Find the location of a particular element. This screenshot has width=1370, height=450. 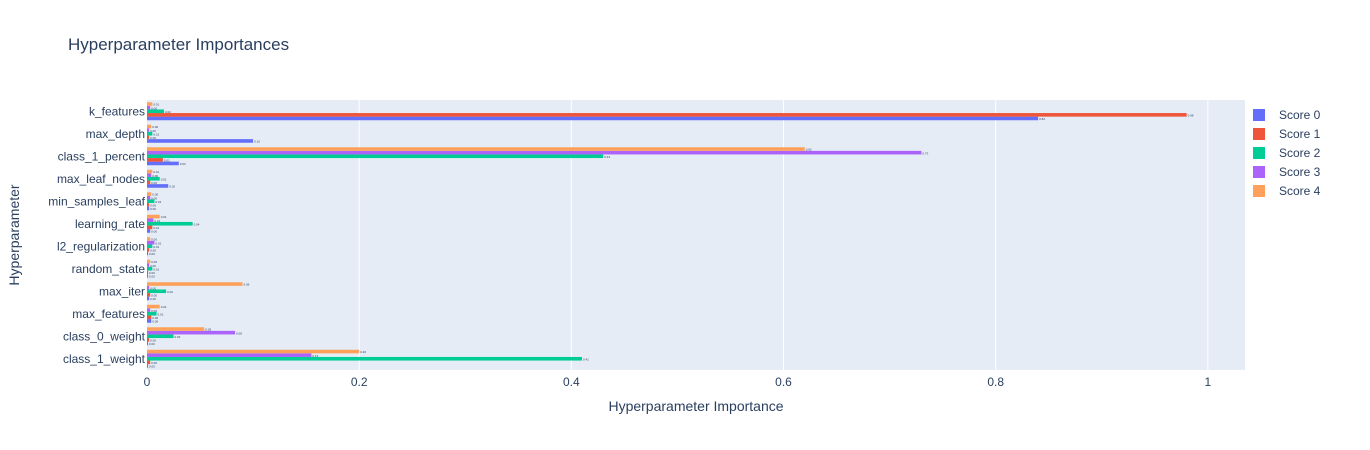

legend-label: Score 0 is located at coordinates (1300, 115).